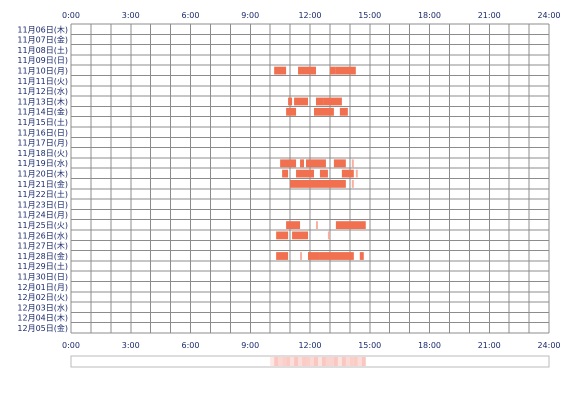 The height and width of the screenshot is (400, 570). What do you see at coordinates (42, 91) in the screenshot?
I see `row-label: 11月12日(水)` at bounding box center [42, 91].